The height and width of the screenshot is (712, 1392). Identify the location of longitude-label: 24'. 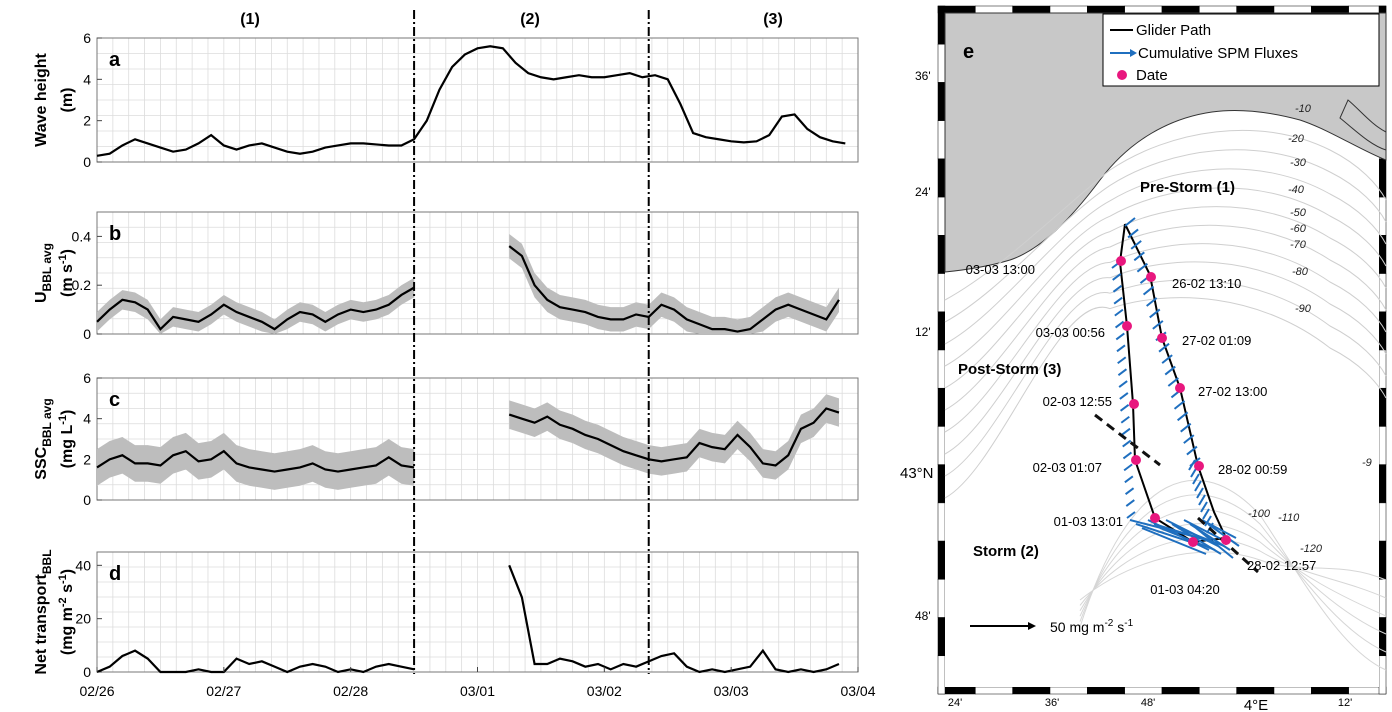
(955, 703).